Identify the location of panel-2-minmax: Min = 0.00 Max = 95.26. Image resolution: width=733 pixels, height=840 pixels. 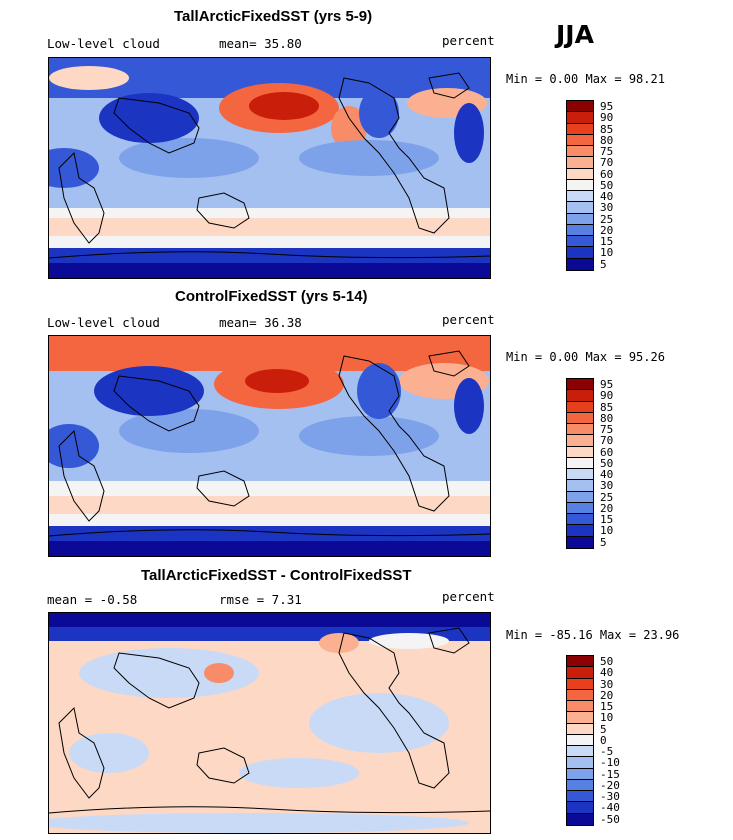
(585, 357).